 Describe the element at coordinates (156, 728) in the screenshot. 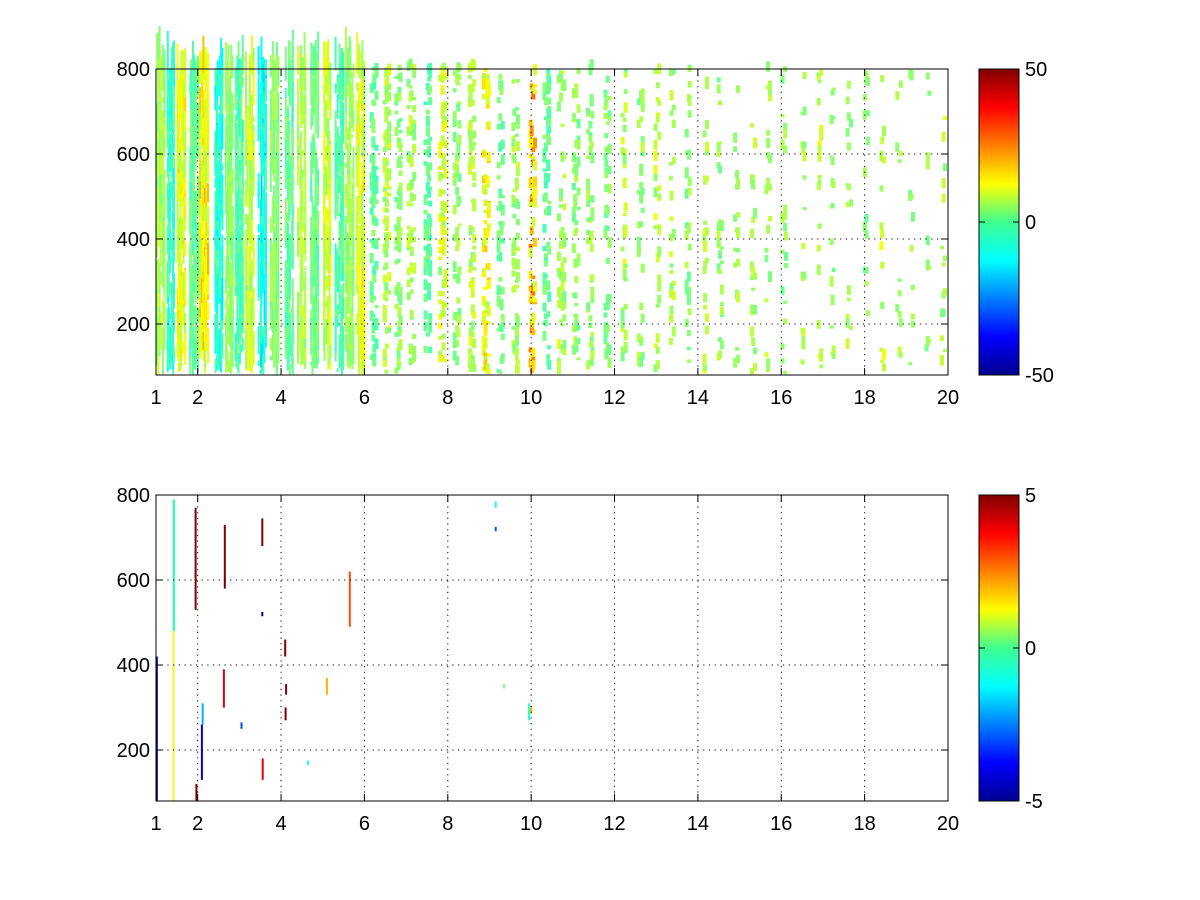

I see `heatmap-segment` at that location.